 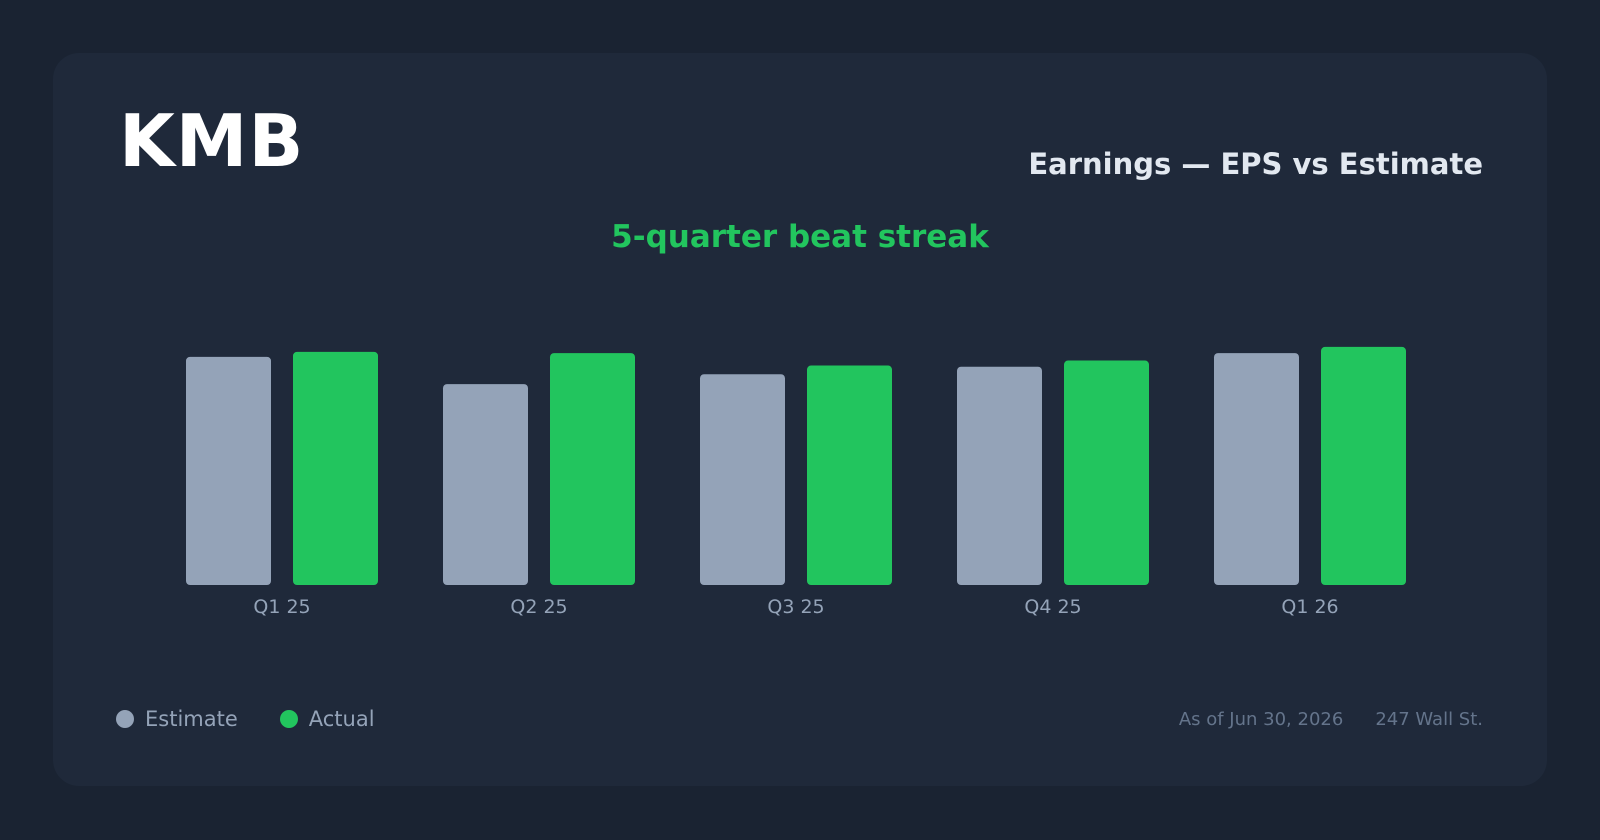 I want to click on x-axis-labels: Q1 25 Q2 25 Q3 25 Q4 25 Q1 26, so click(x=795, y=607).